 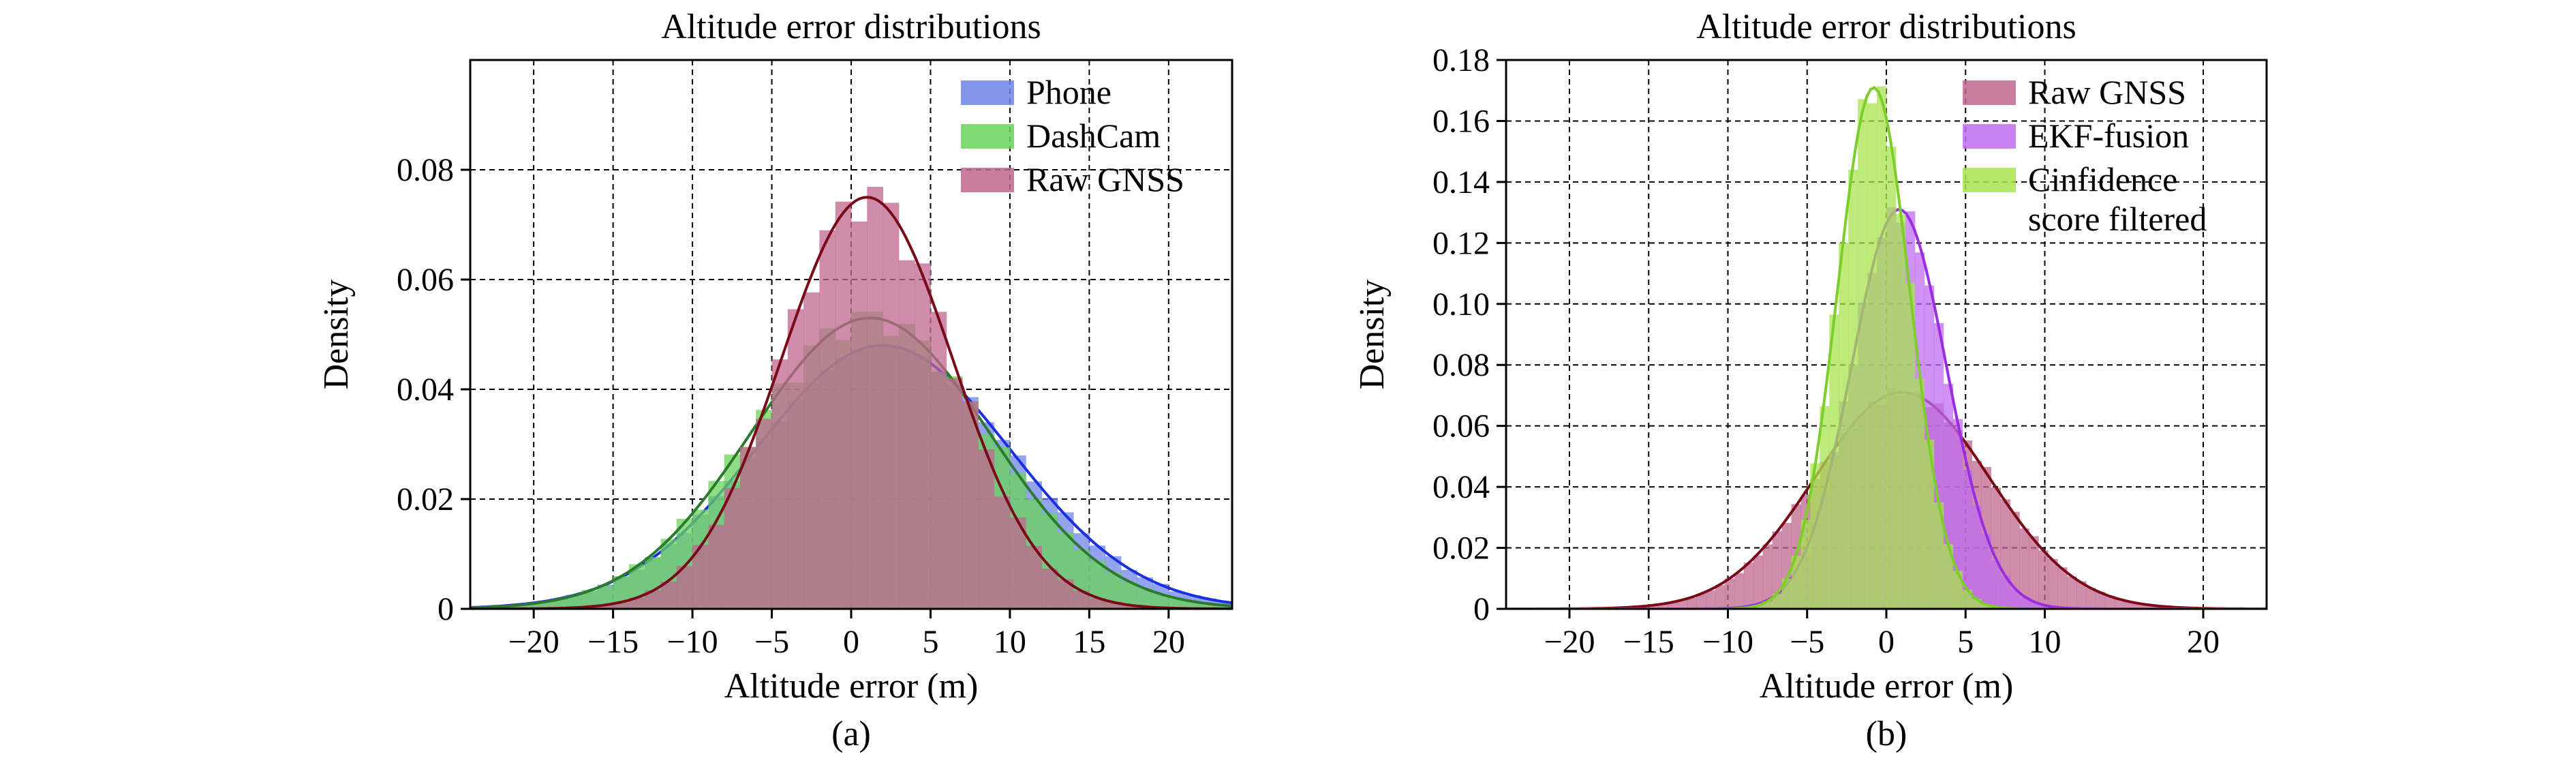 What do you see at coordinates (1168, 642) in the screenshot?
I see `x-tick-label: 20` at bounding box center [1168, 642].